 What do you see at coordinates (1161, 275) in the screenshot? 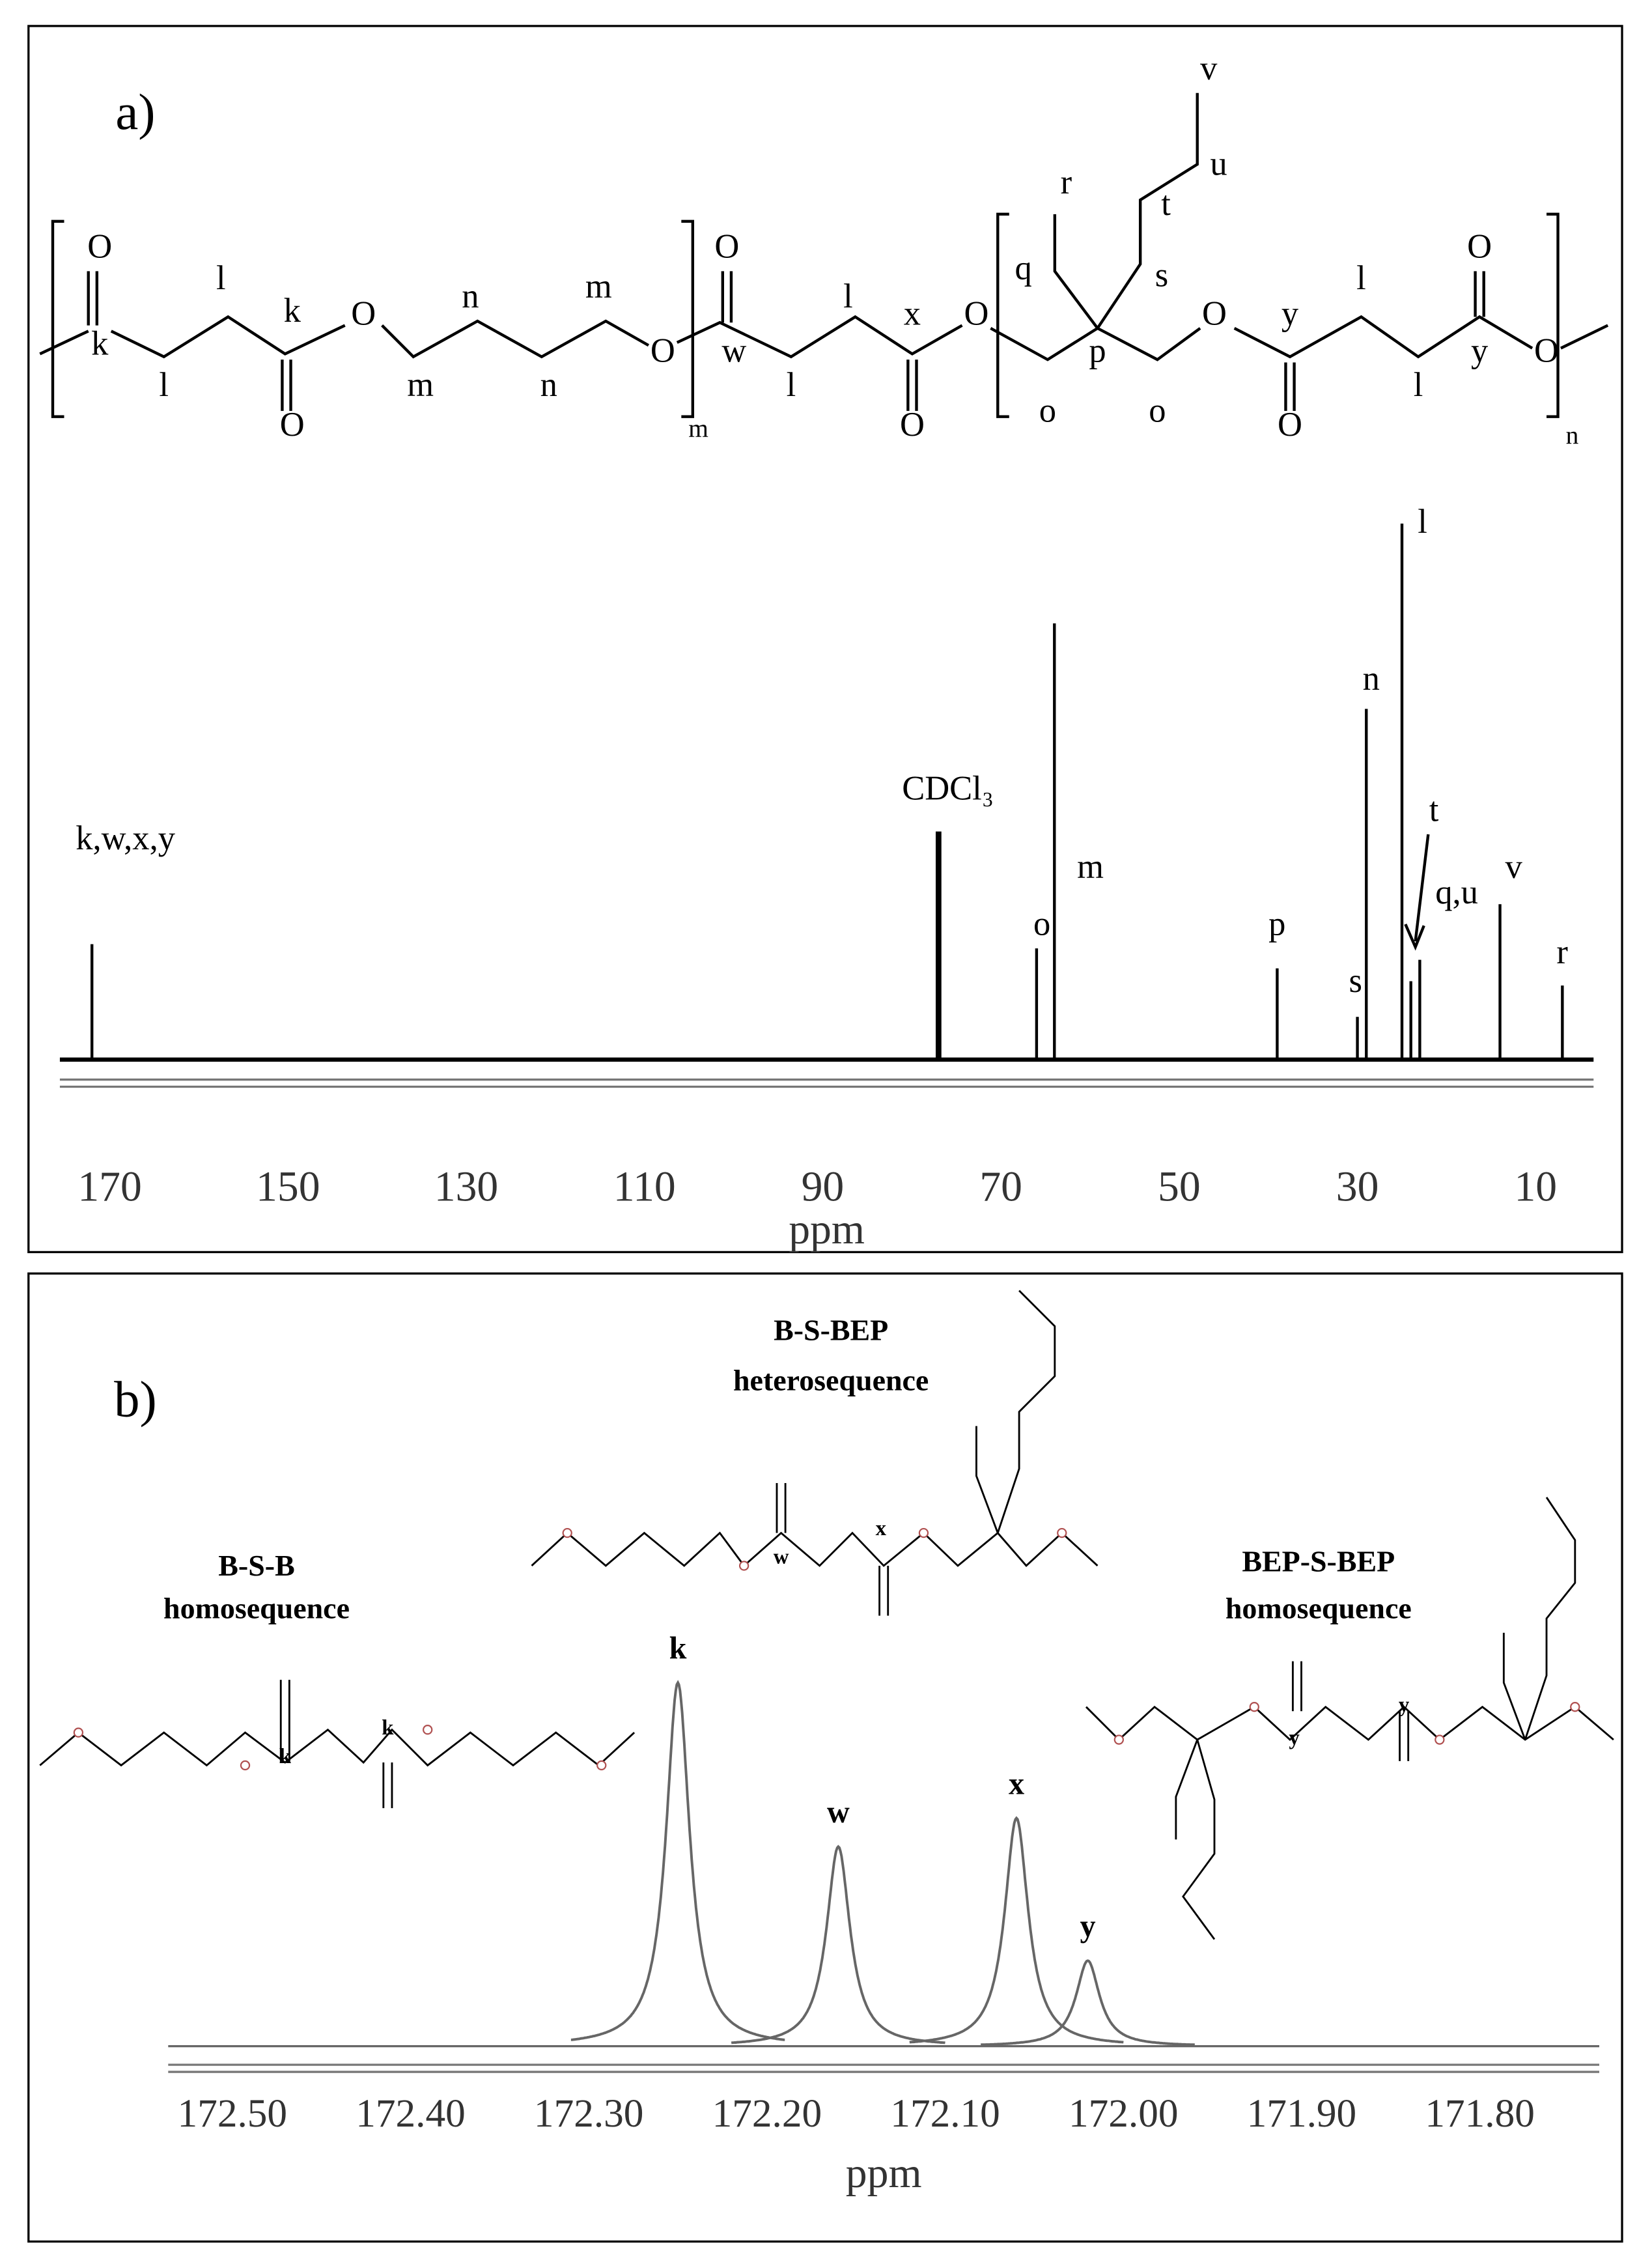
I see `atom-label: s` at bounding box center [1161, 275].